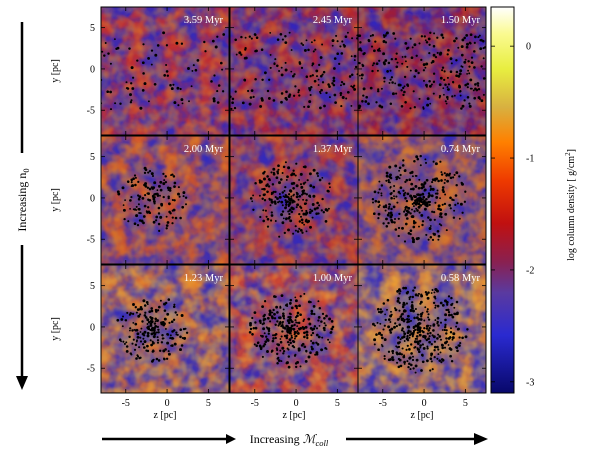 This screenshot has height=458, width=598. I want to click on panel-r3-c1: 1.23 Myr, so click(165, 329).